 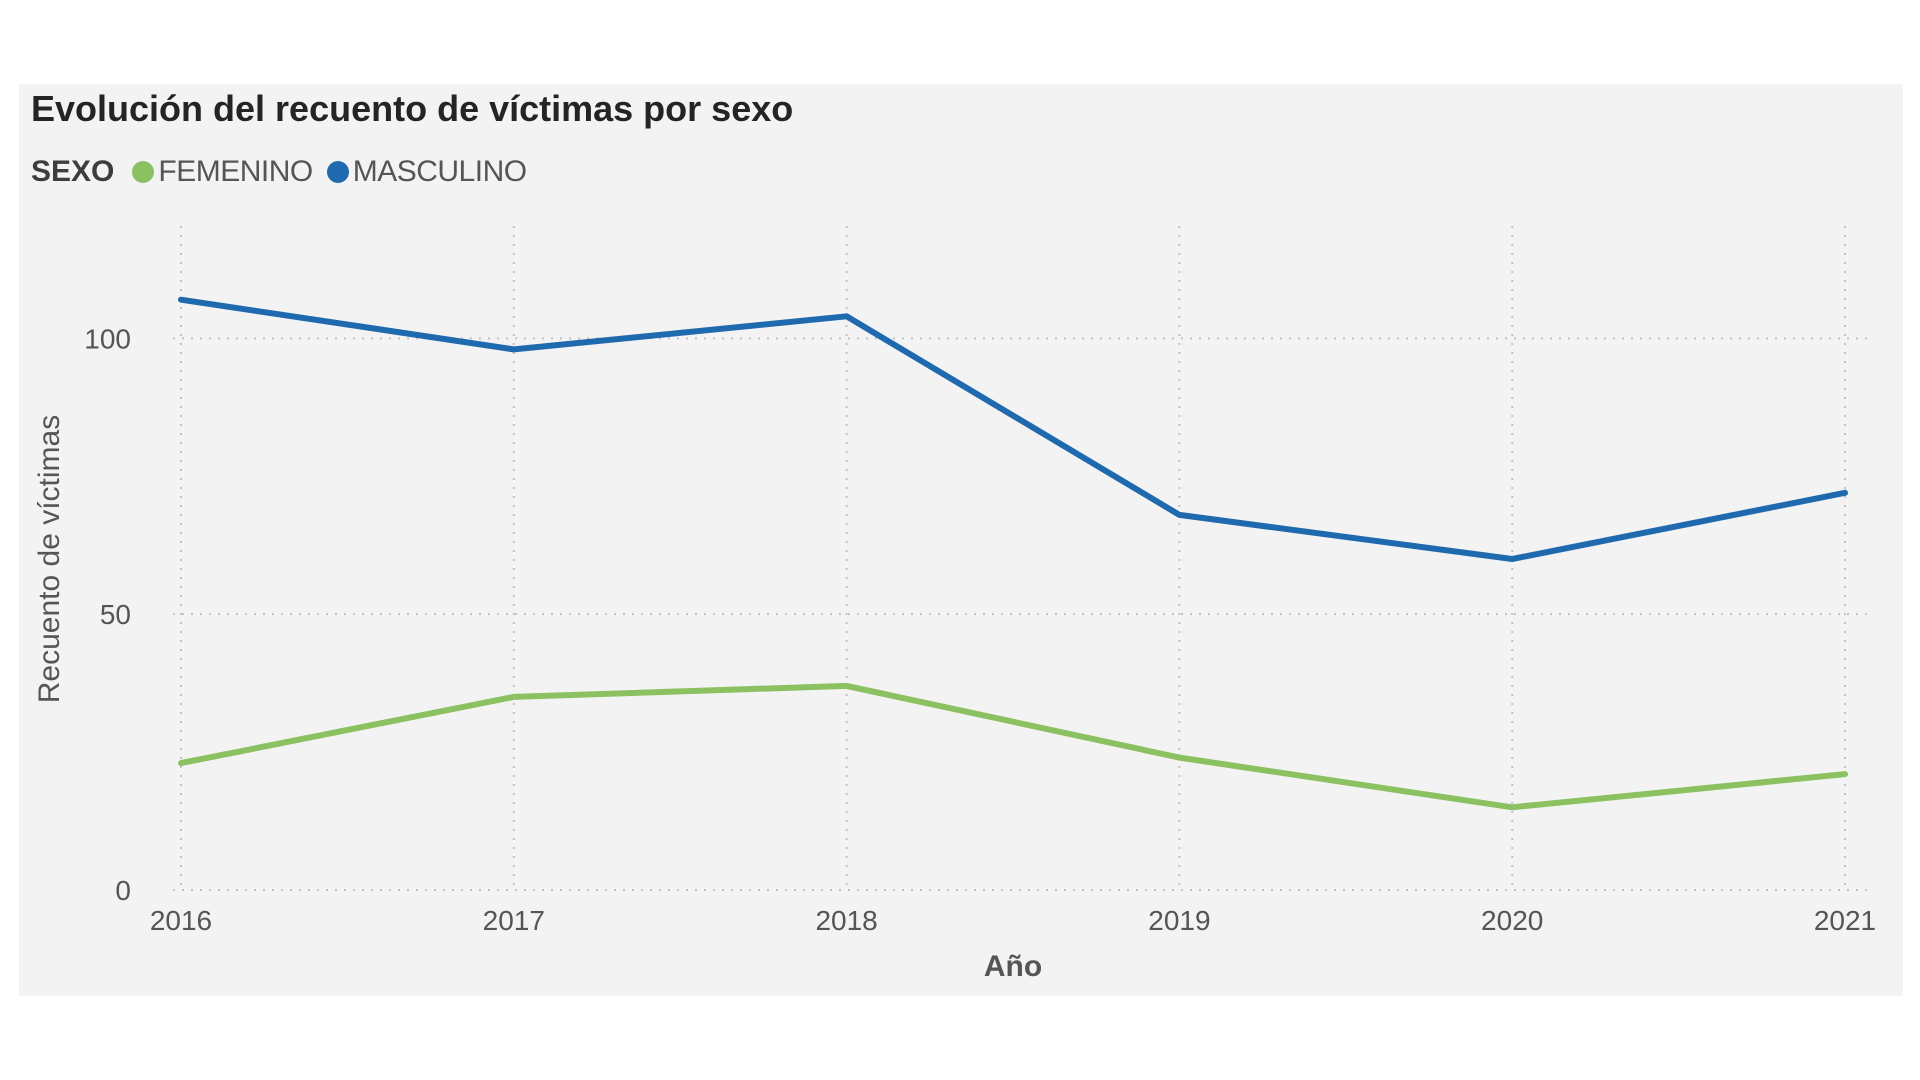 What do you see at coordinates (143, 172) in the screenshot?
I see `legend-marker-femenino` at bounding box center [143, 172].